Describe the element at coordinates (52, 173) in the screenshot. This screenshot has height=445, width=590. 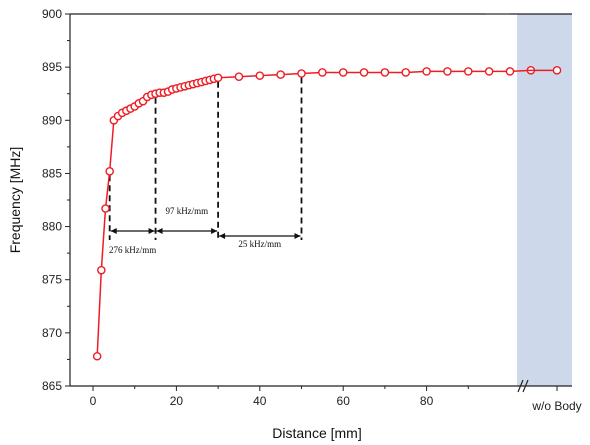
I see `y-tick-label: 885` at that location.